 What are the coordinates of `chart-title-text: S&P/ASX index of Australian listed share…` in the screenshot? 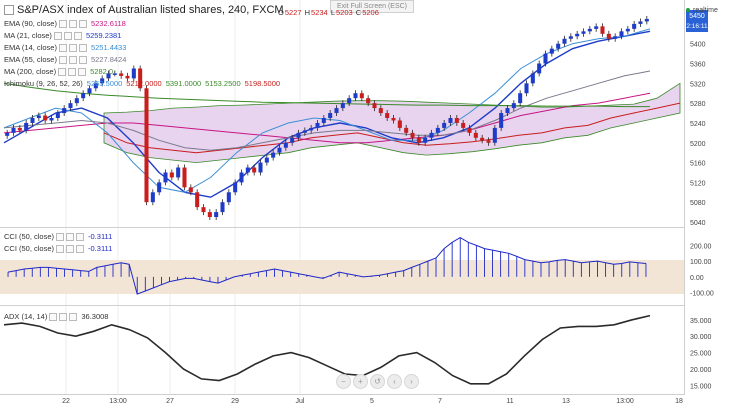 It's located at (150, 10).